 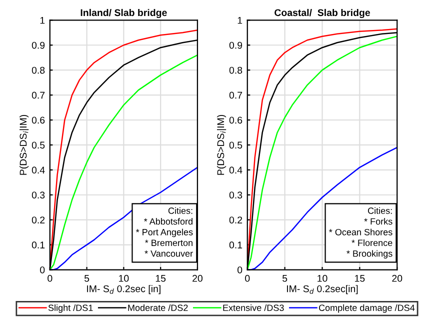 I want to click on annotation: Cities: * Forks * Ocean Shores * Florence * Brookings, so click(x=360, y=233).